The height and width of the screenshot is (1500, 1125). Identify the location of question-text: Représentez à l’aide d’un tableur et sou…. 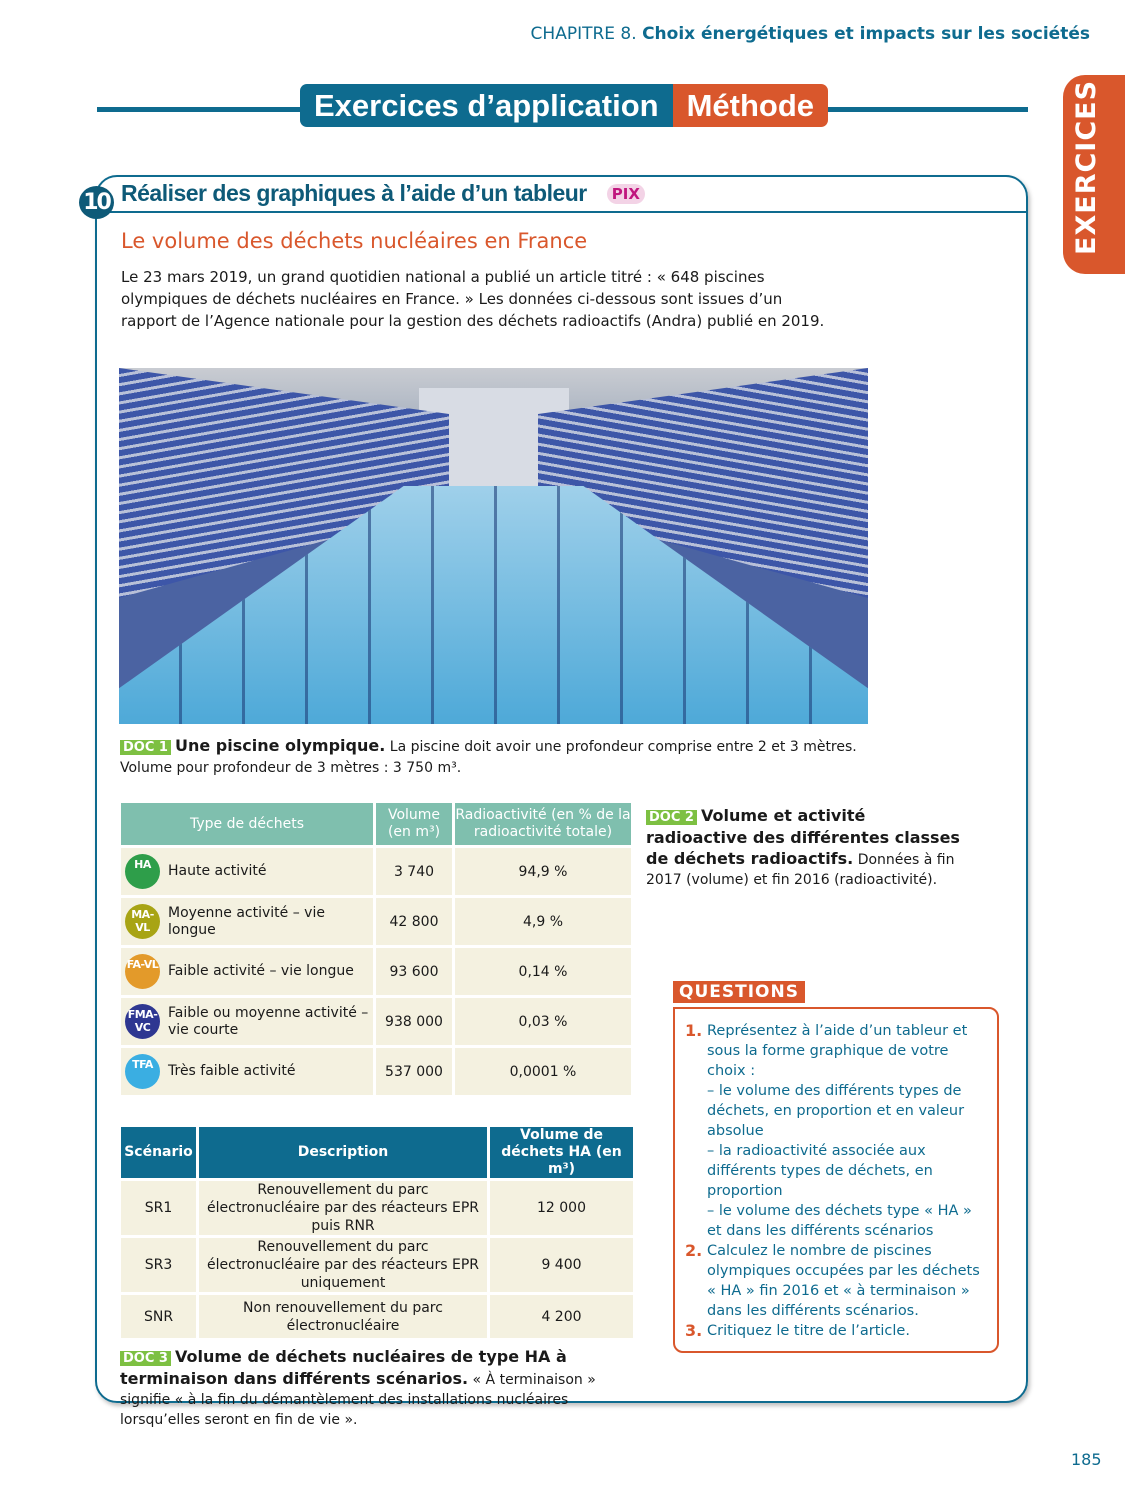
(837, 1051).